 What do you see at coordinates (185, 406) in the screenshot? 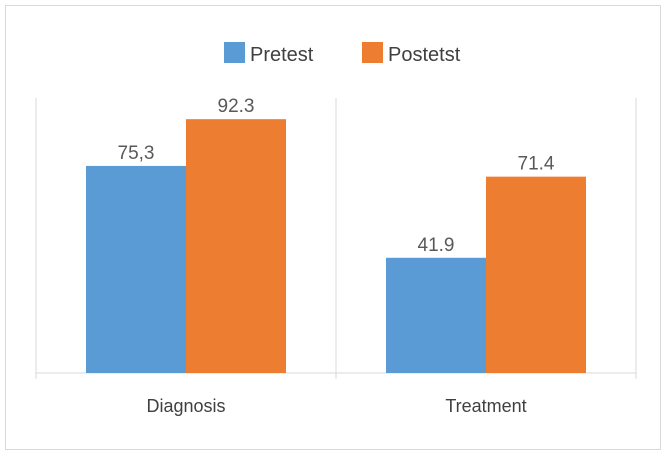
I see `category-label: Diagnosis` at bounding box center [185, 406].